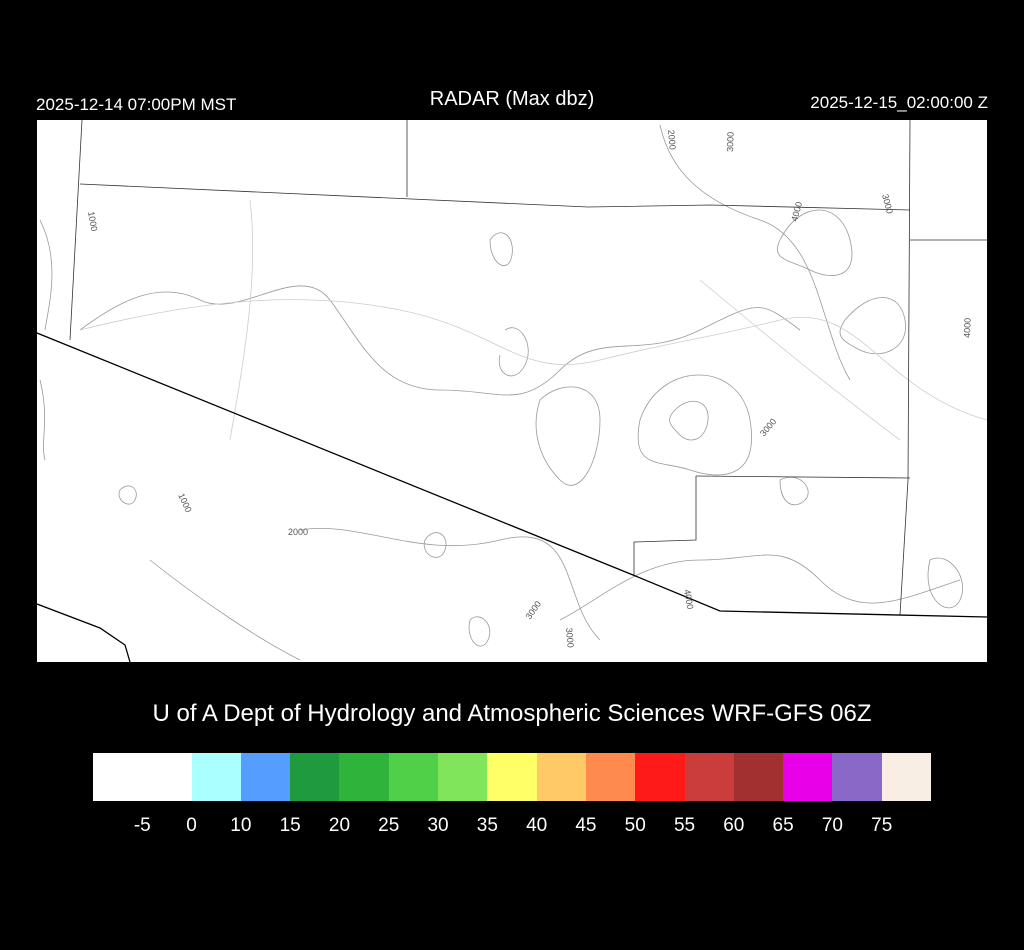 The height and width of the screenshot is (950, 1024). What do you see at coordinates (512, 99) in the screenshot?
I see `map-title: RADAR (Max dbz)` at bounding box center [512, 99].